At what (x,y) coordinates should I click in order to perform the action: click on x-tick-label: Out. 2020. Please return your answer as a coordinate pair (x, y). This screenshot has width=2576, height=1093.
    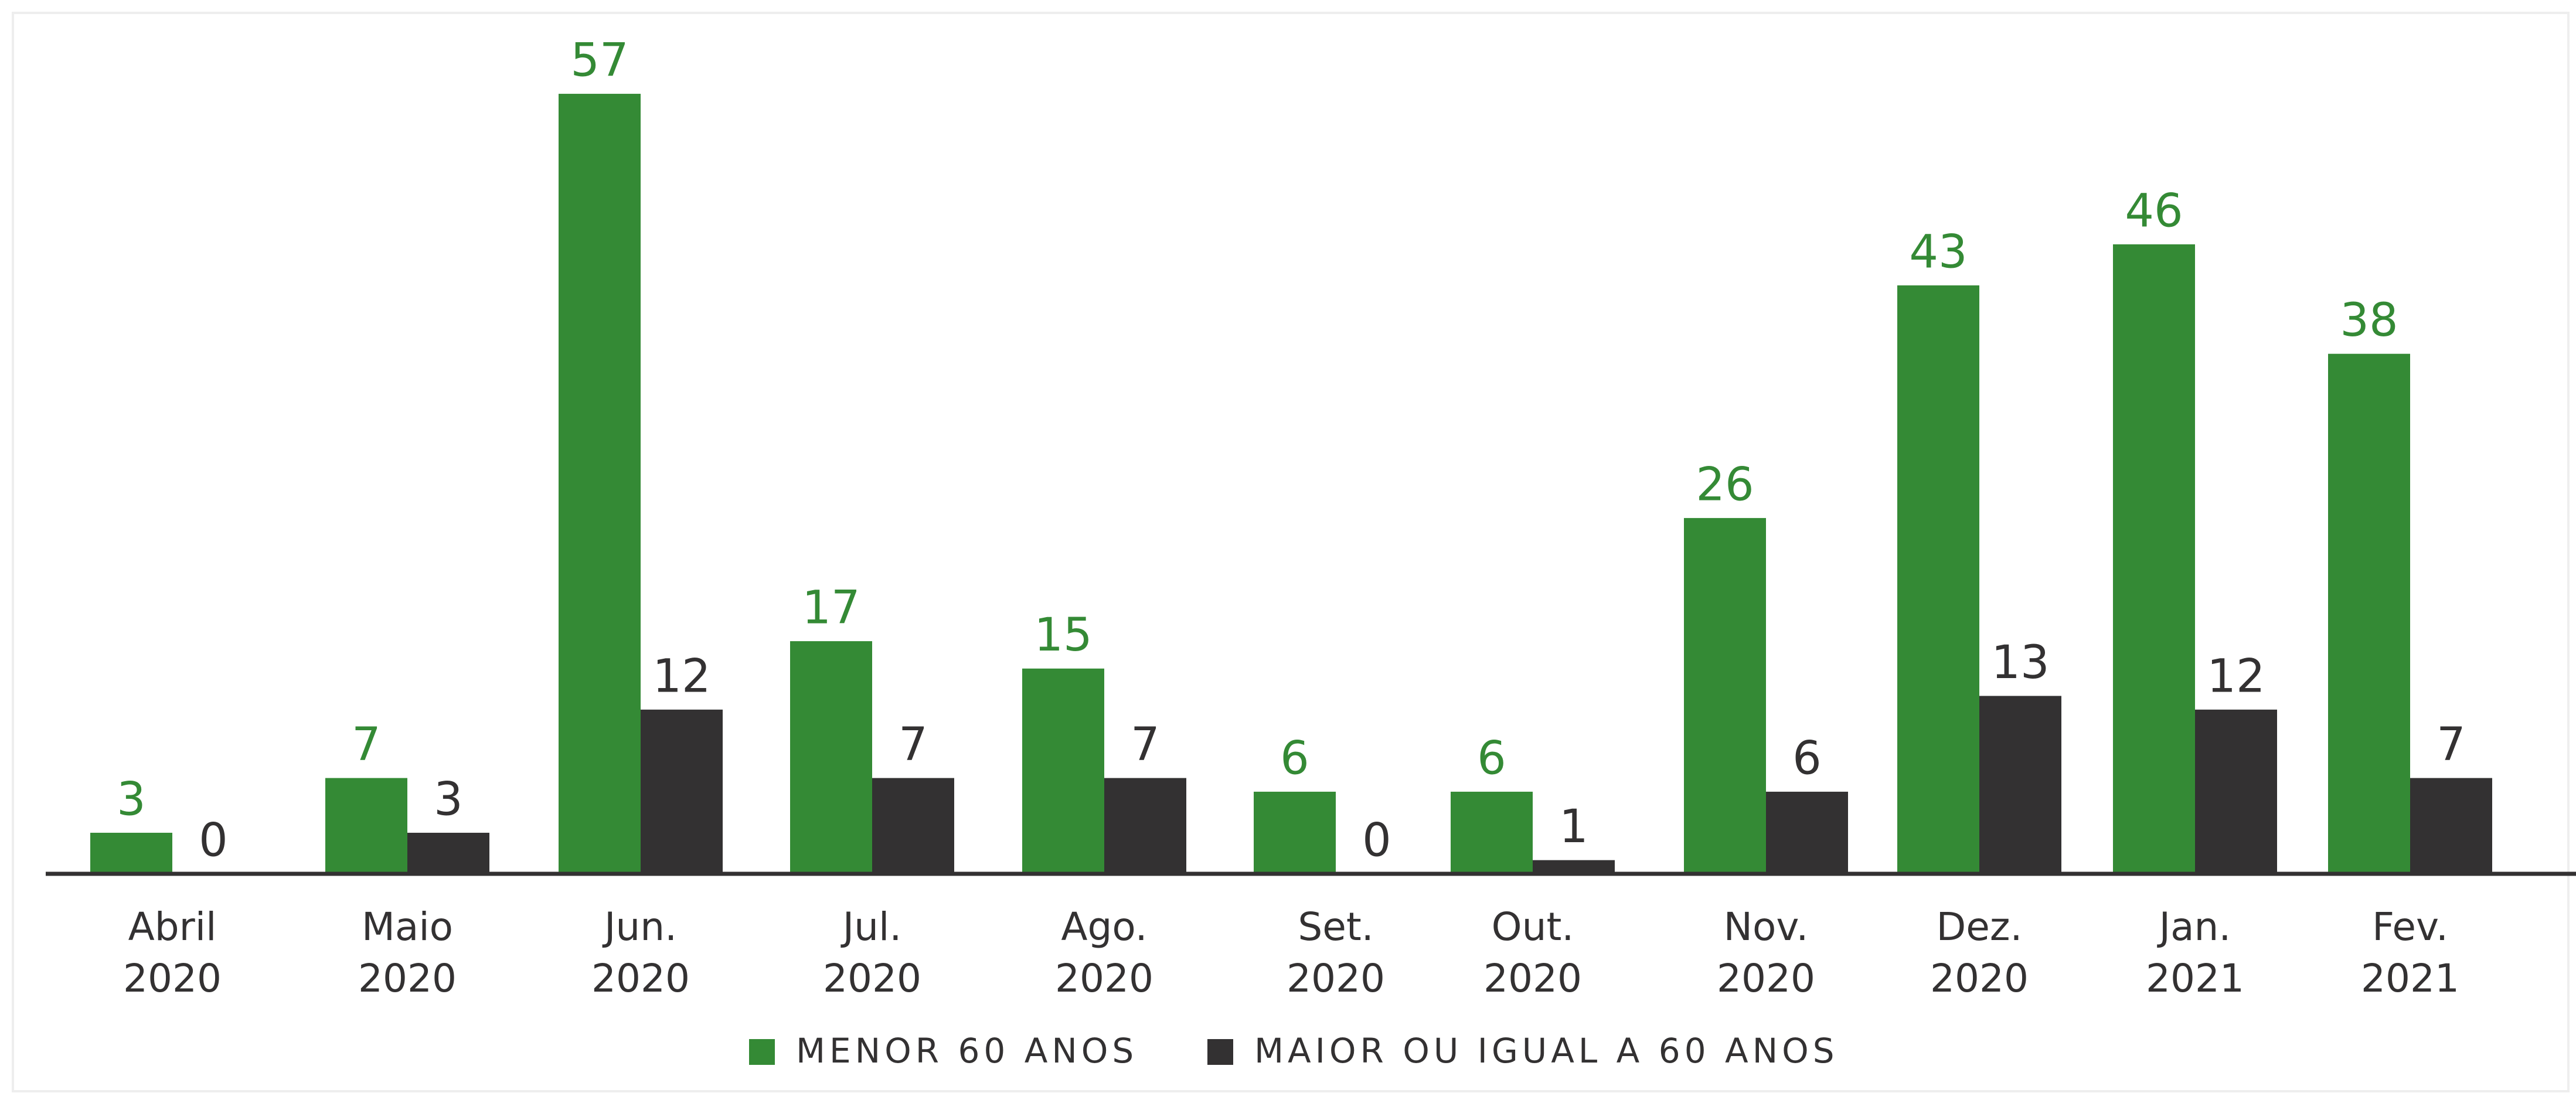
    Looking at the image, I should click on (1532, 952).